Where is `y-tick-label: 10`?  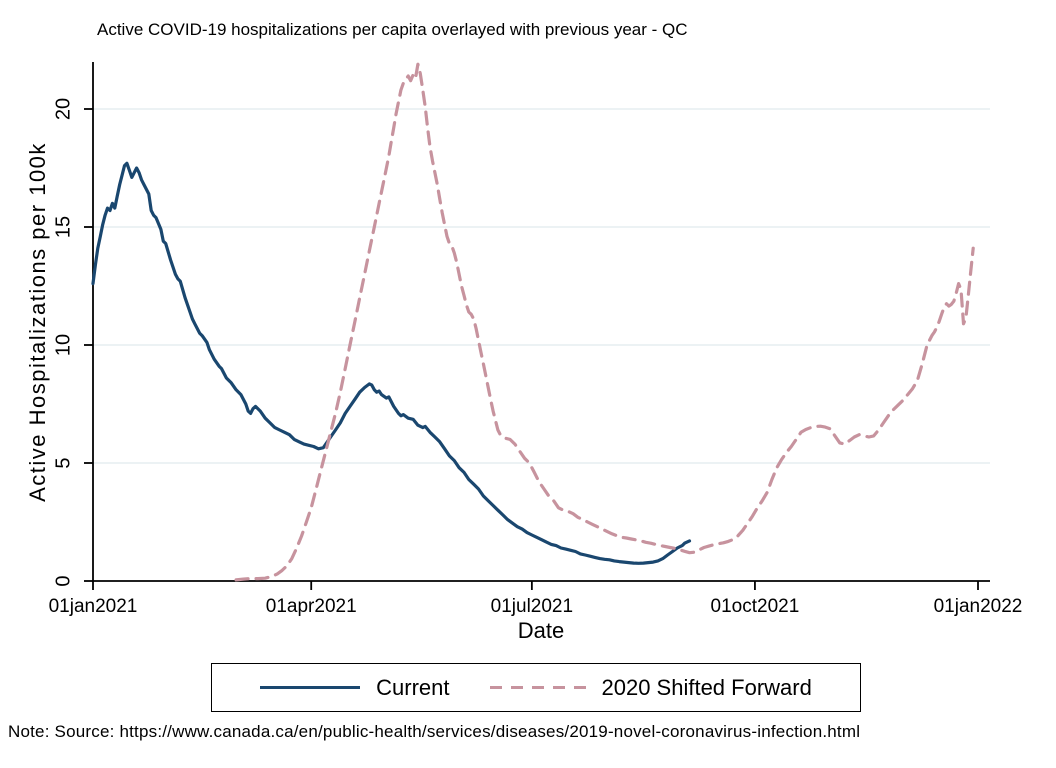
y-tick-label: 10 is located at coordinates (63, 345).